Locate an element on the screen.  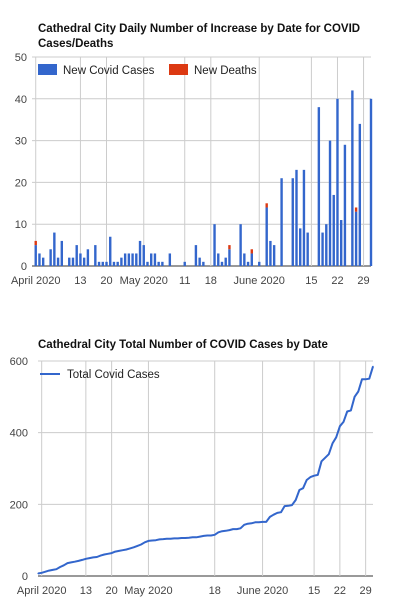
y-tick-label: 40 is located at coordinates (21, 100).